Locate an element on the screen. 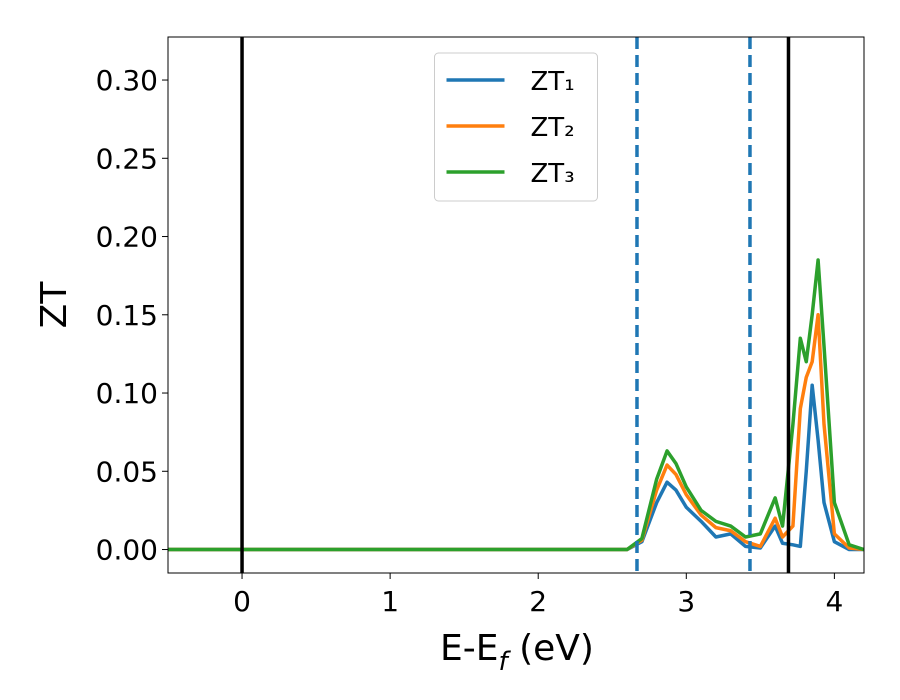  legend-label: ZT₃ is located at coordinates (553, 174).